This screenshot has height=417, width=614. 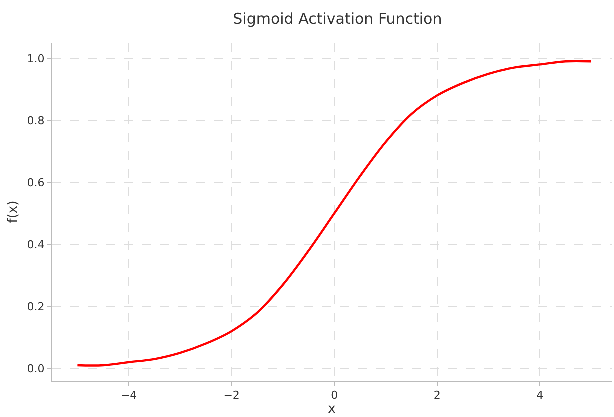 I want to click on chart-title: Sigmoid Activation Function, so click(x=337, y=19).